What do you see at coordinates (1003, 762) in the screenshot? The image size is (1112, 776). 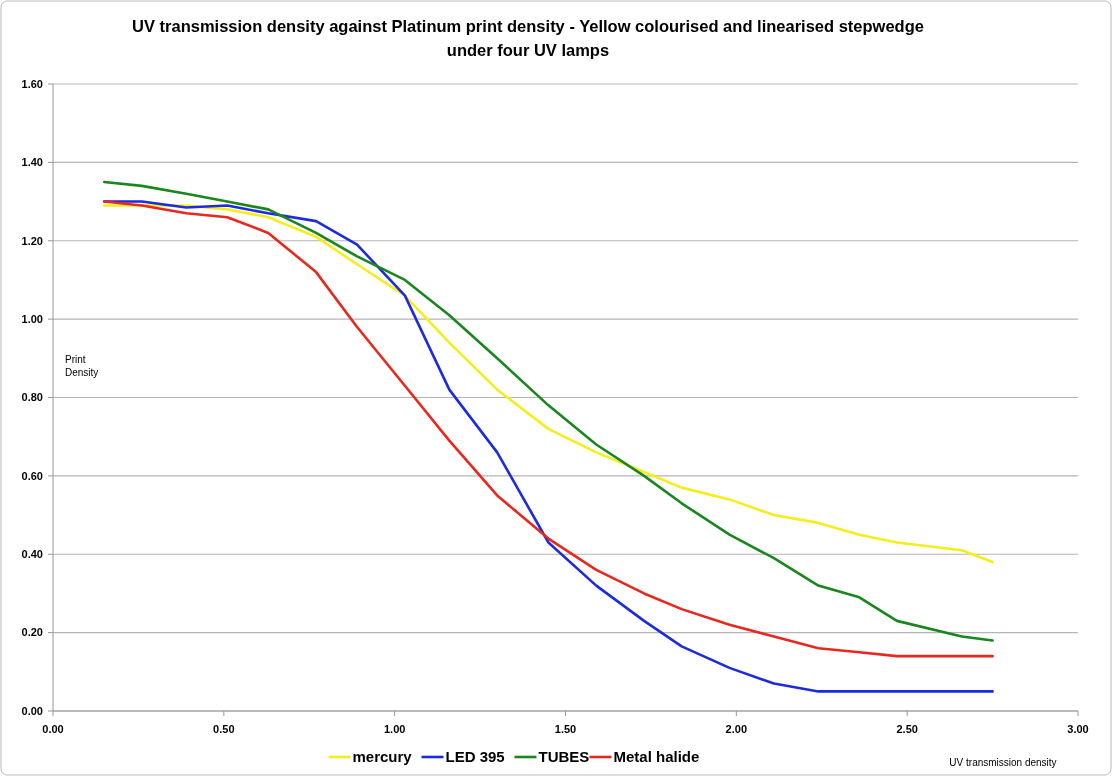 I see `x-axis-title: UV transmission density` at bounding box center [1003, 762].